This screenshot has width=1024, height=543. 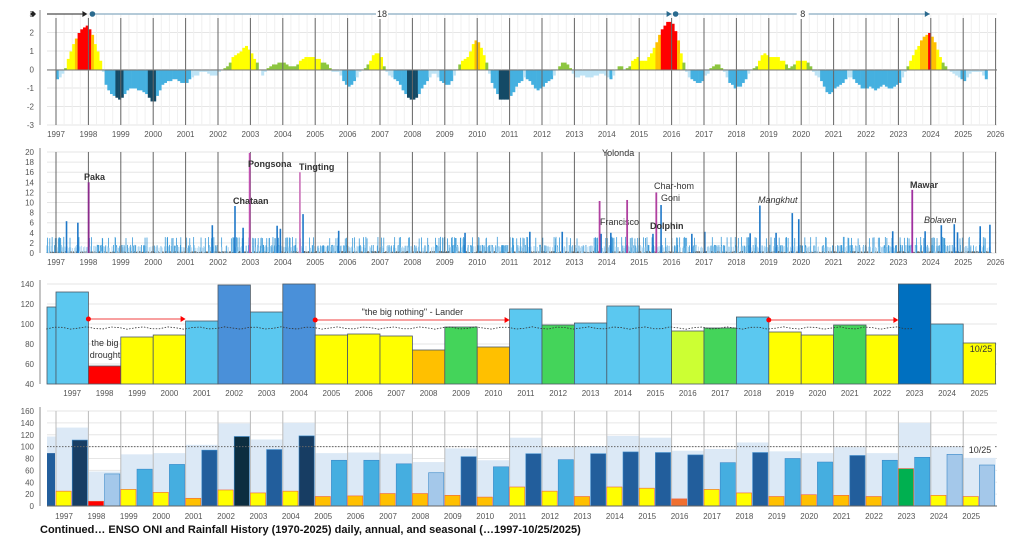 What do you see at coordinates (235, 229) in the screenshot?
I see `rain-spike` at bounding box center [235, 229].